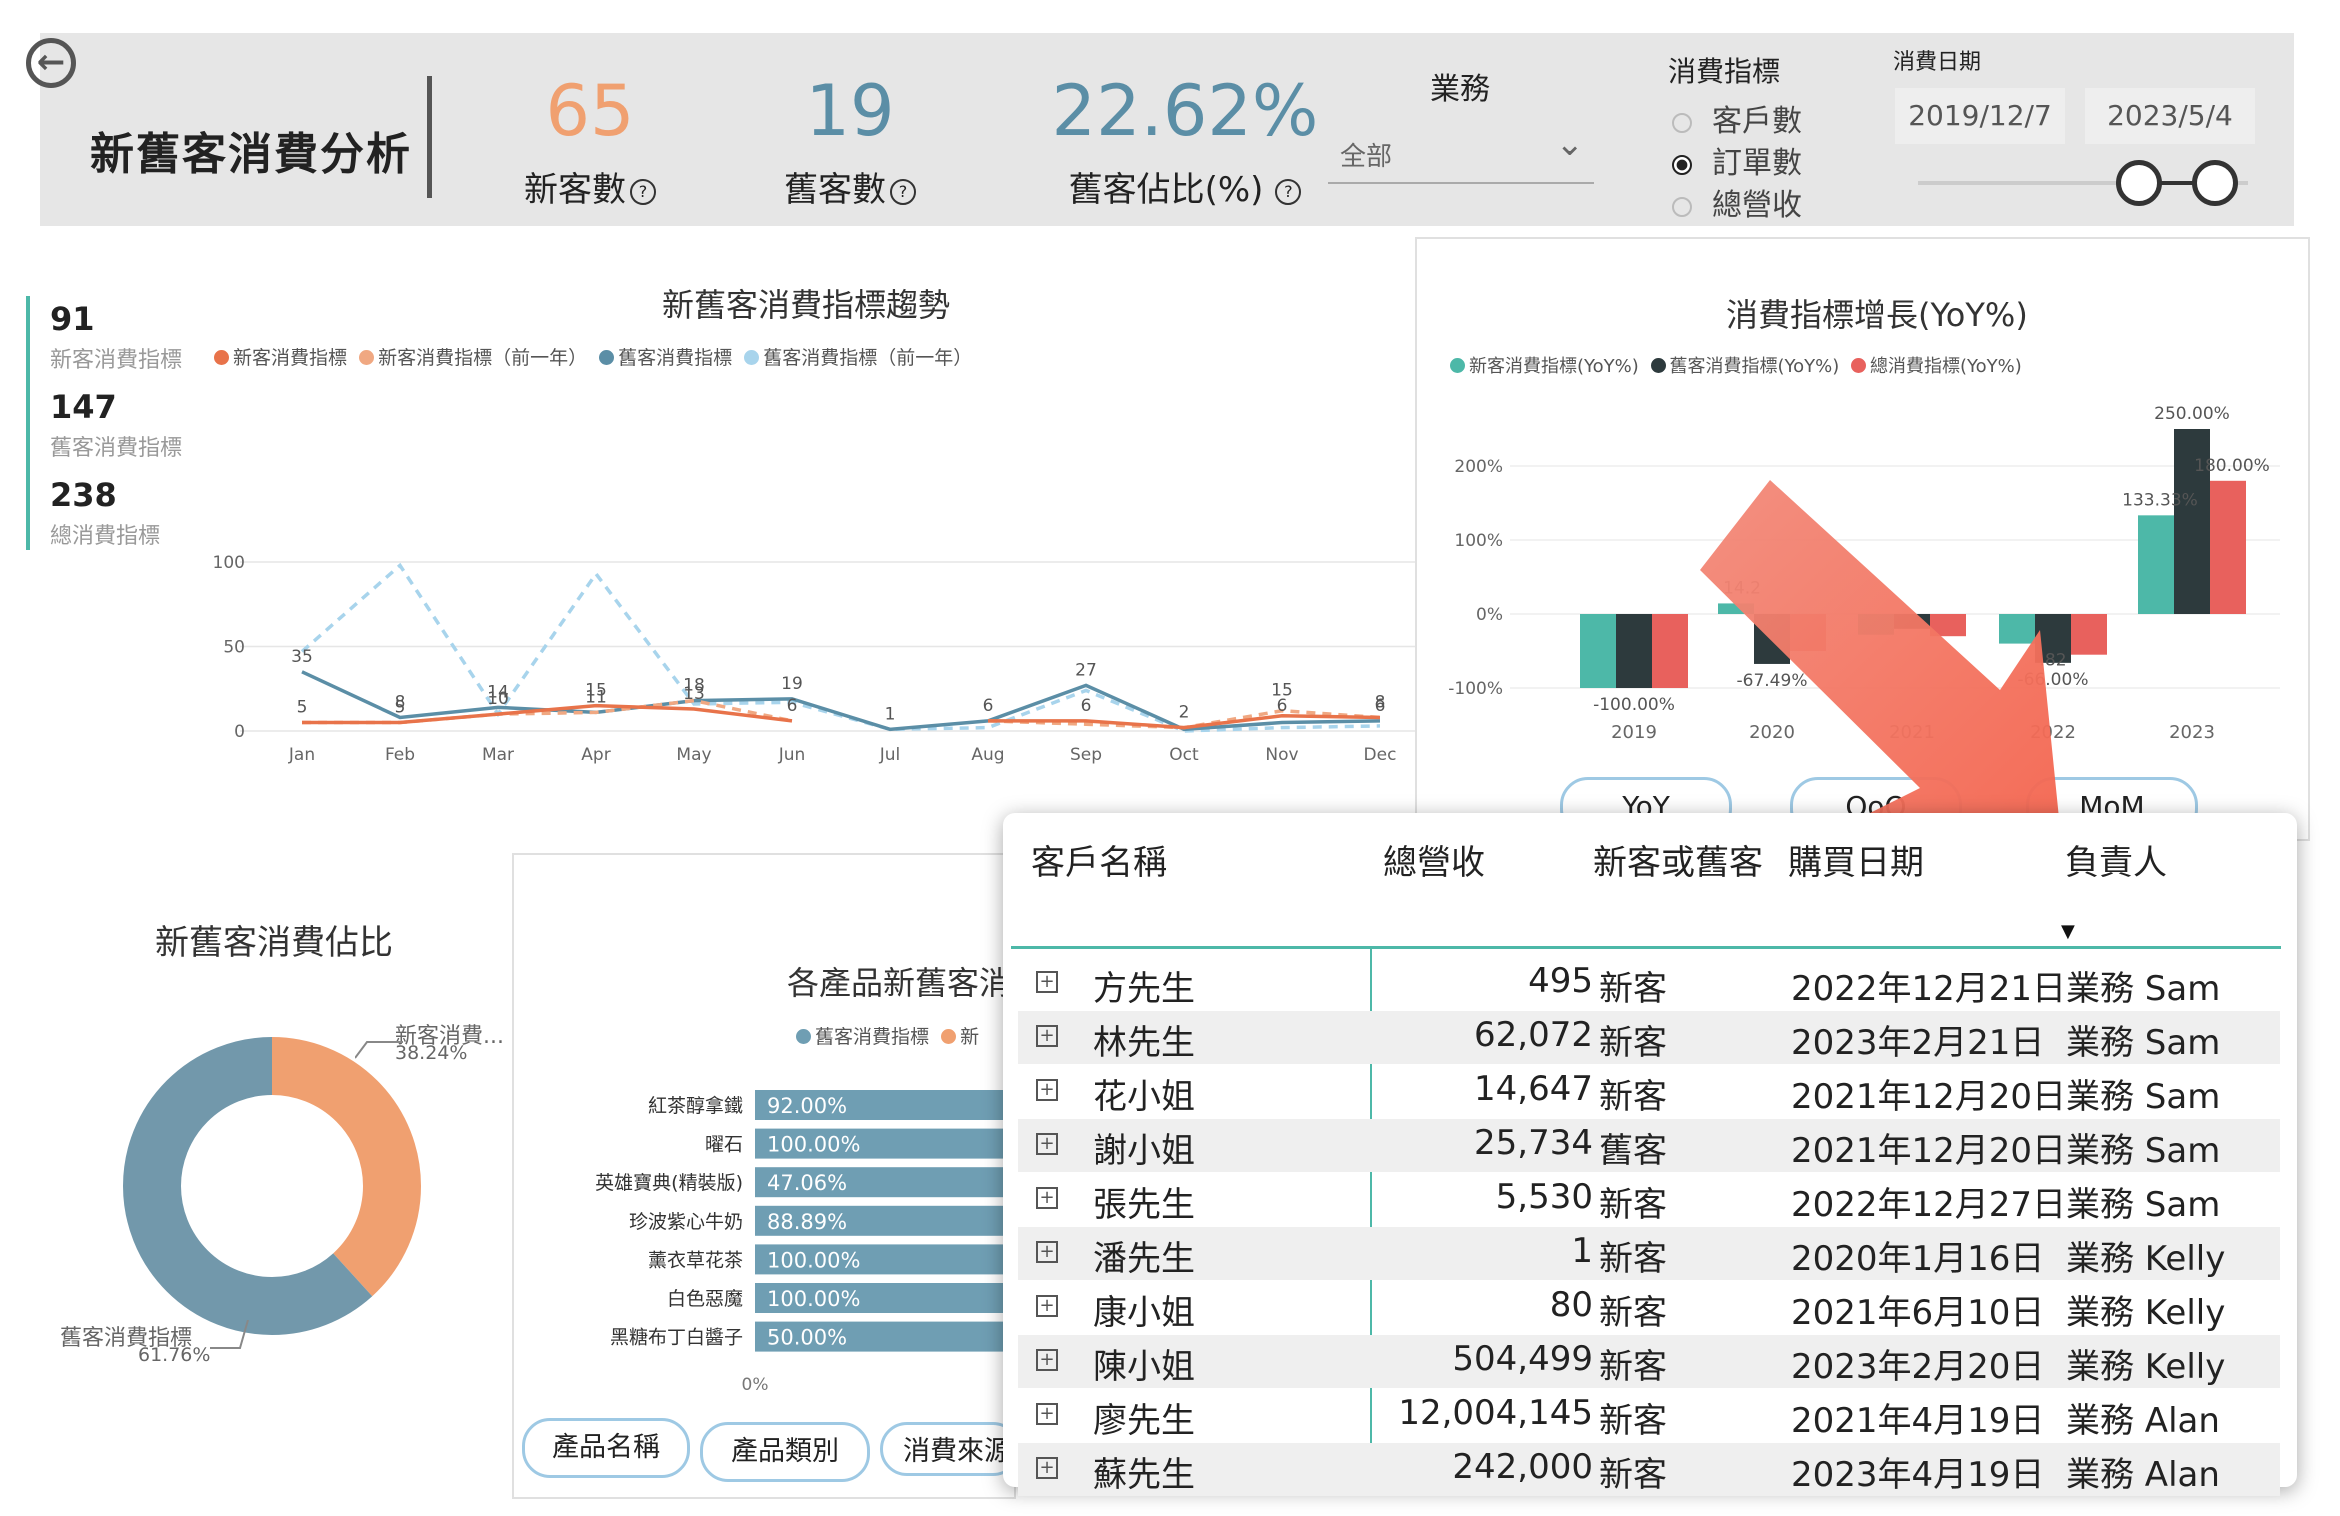 This screenshot has height=1516, width=2340. Describe the element at coordinates (1757, 163) in the screenshot. I see `radio-label: 訂單數` at that location.